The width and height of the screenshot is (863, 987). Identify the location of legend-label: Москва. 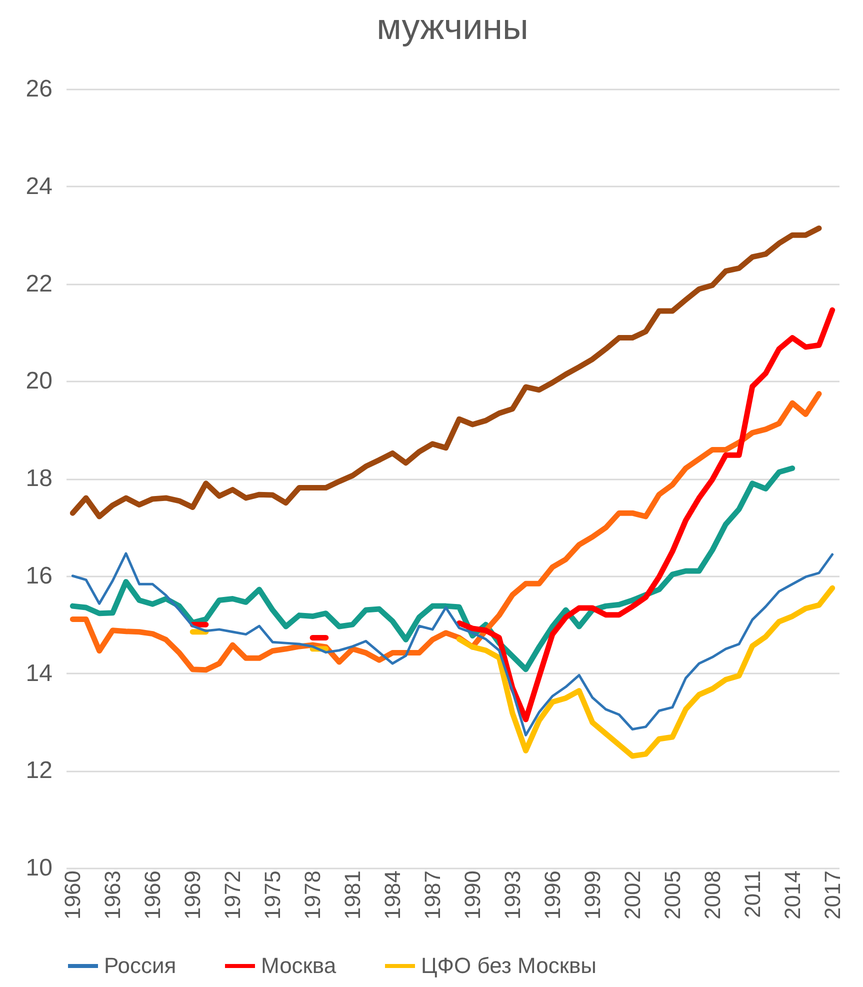
(299, 965).